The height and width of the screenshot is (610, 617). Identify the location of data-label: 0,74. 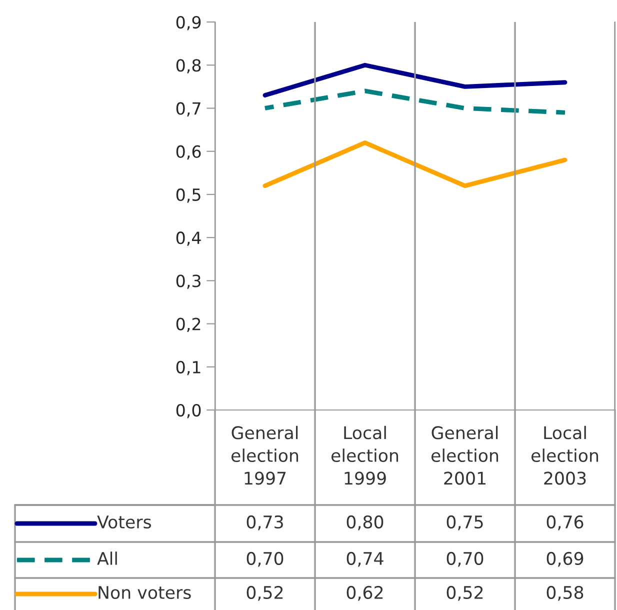
(365, 559).